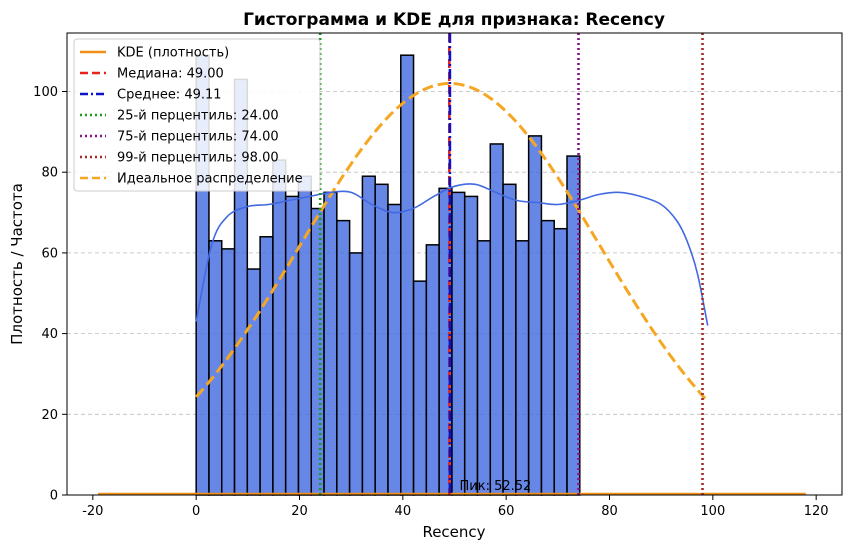  I want to click on y-tick-label: 60, so click(49, 253).